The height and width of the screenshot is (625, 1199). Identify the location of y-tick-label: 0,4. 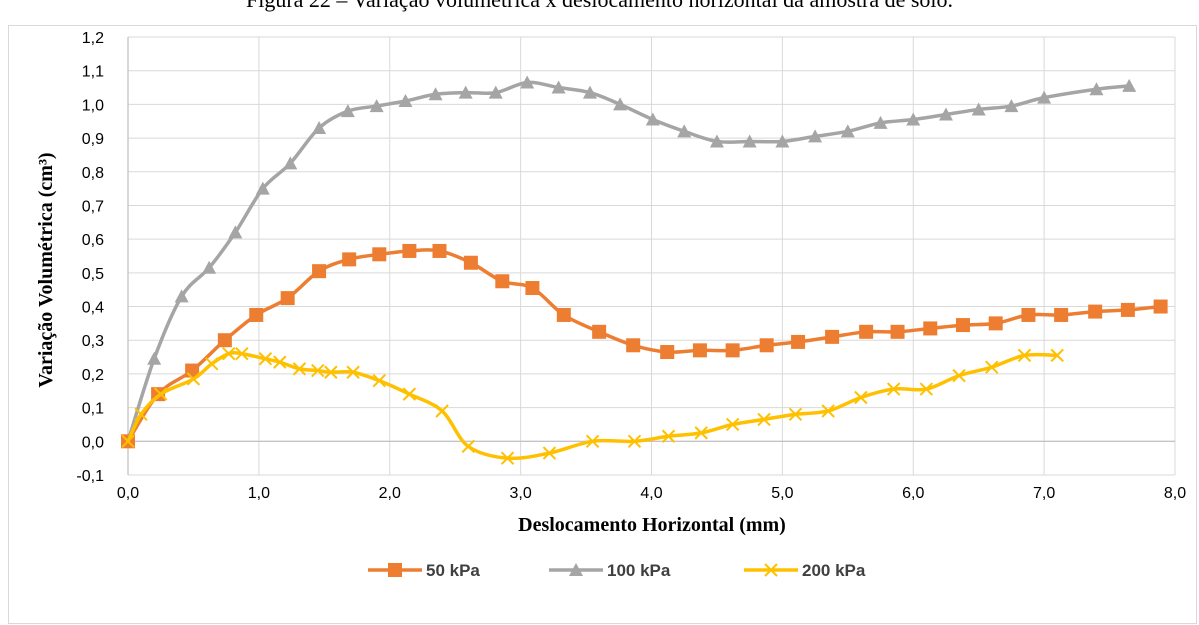
(93, 308).